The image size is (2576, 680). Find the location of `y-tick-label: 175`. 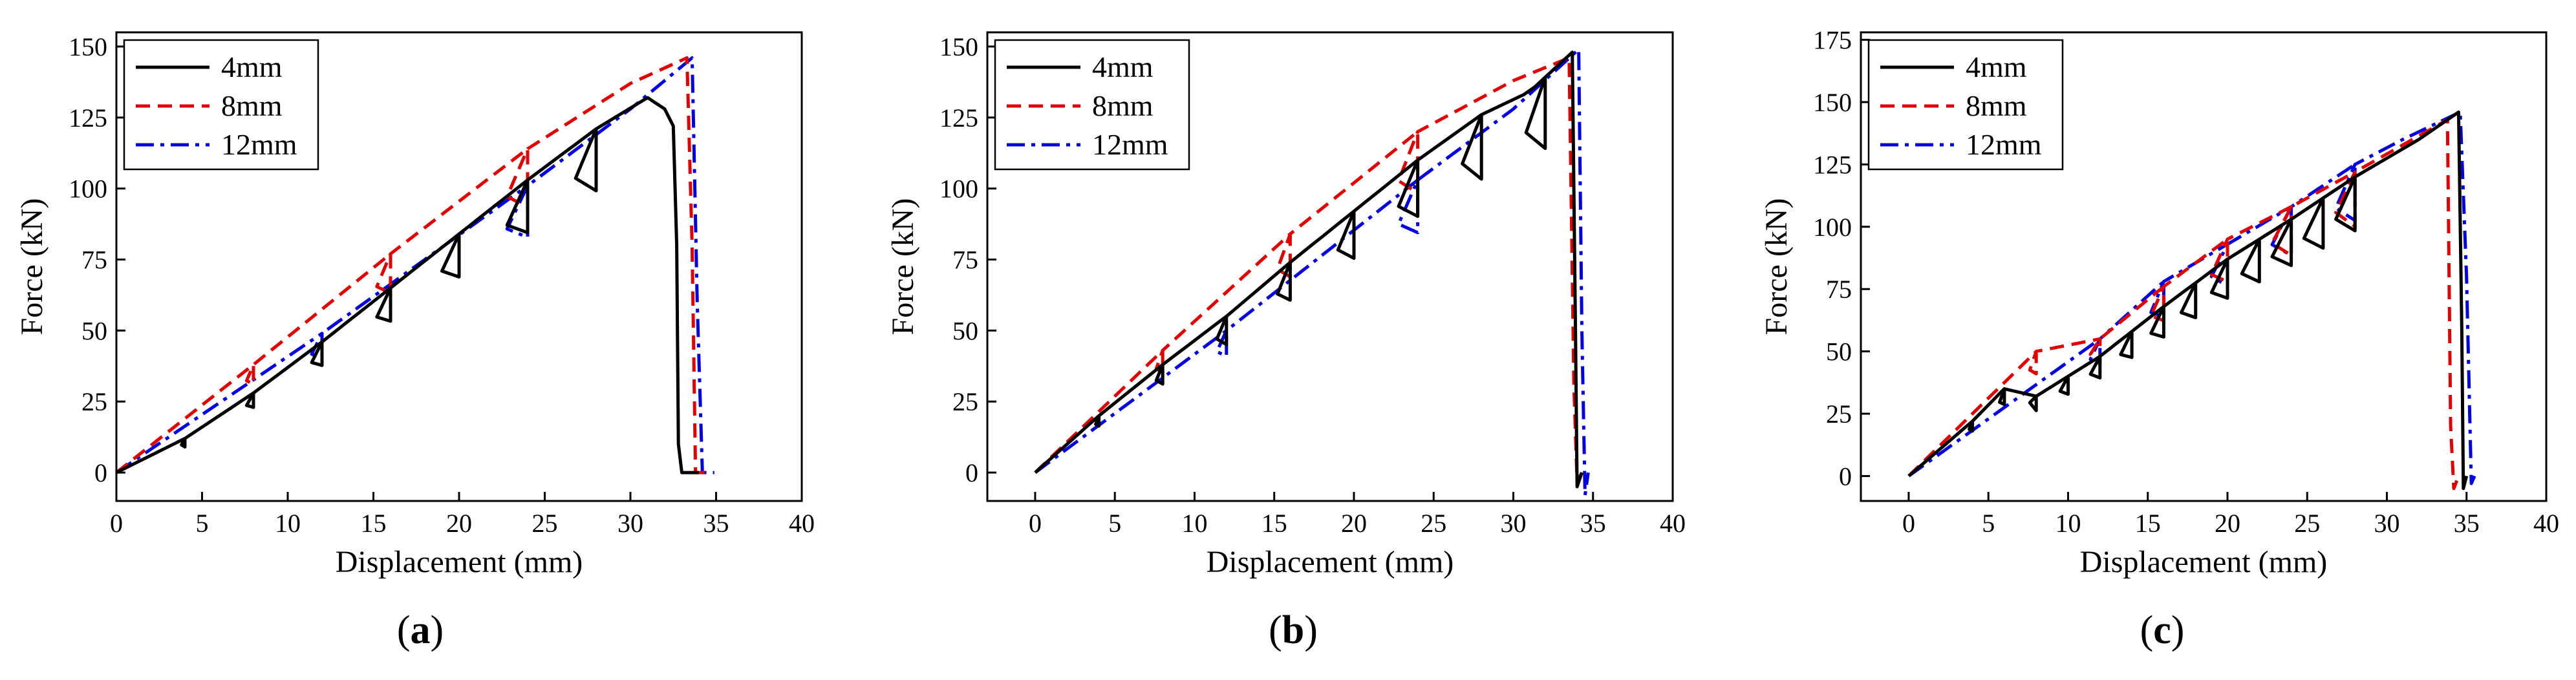

y-tick-label: 175 is located at coordinates (1832, 40).